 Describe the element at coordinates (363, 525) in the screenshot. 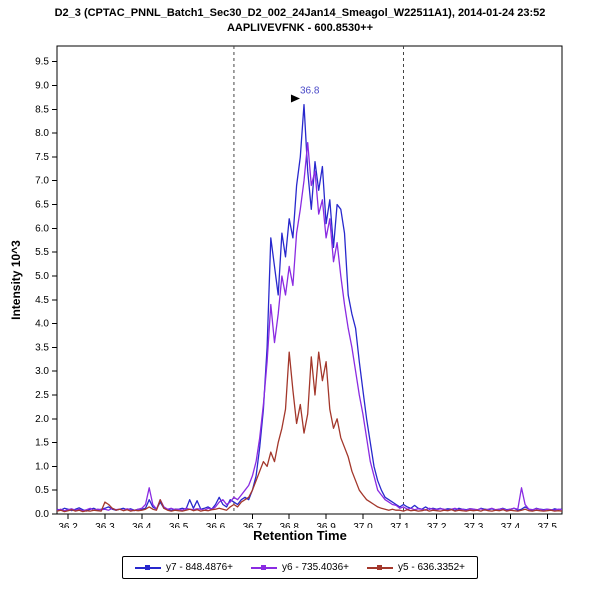

I see `svg-text: 37.0` at that location.